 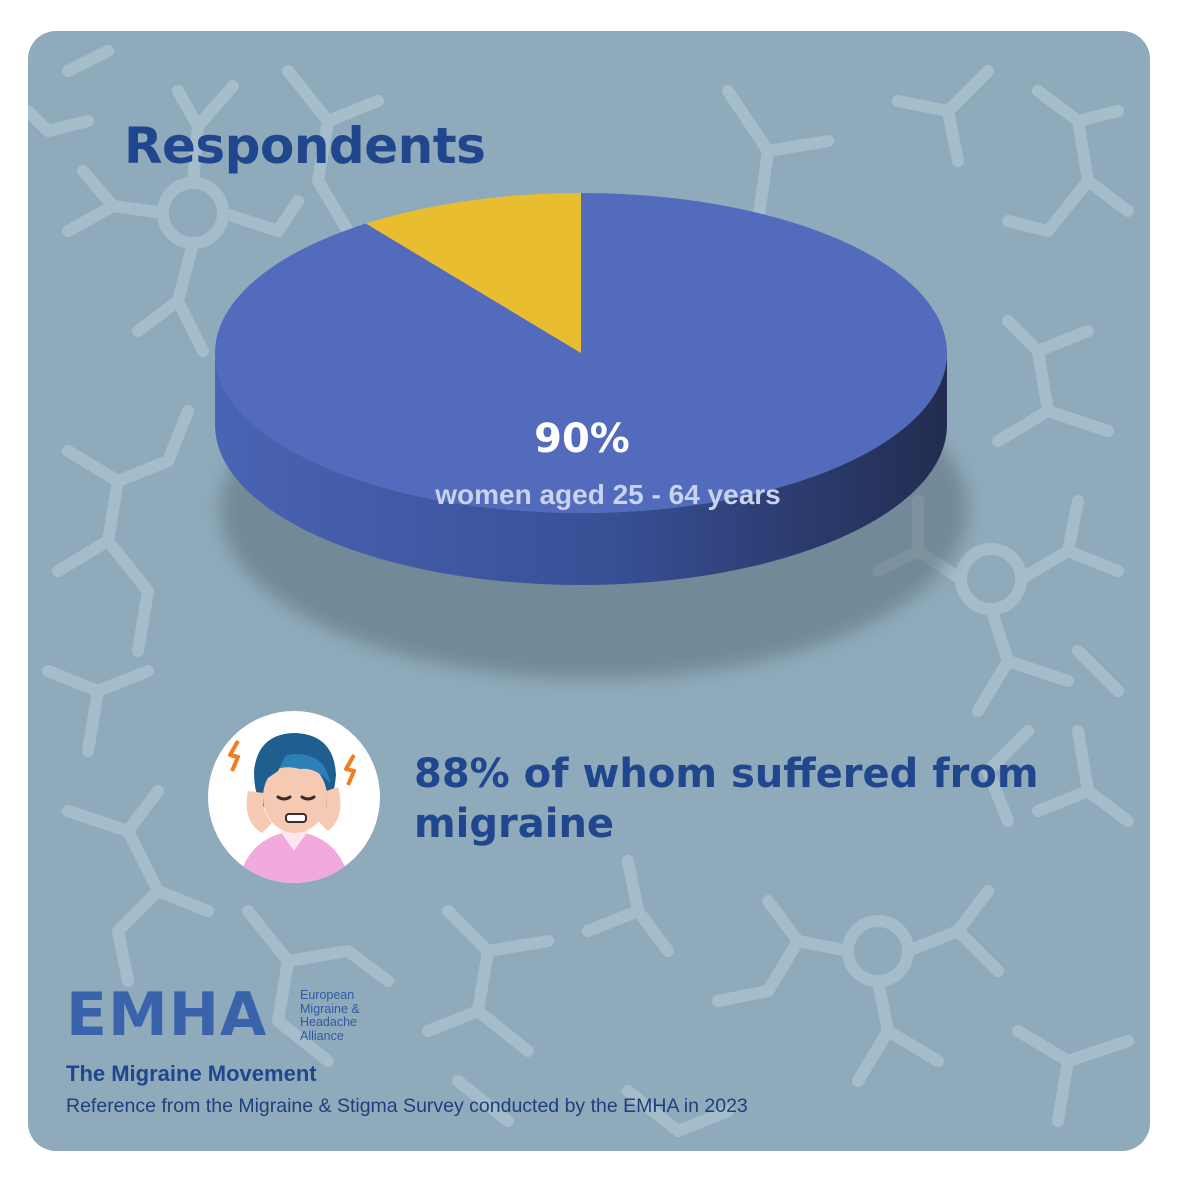 What do you see at coordinates (191, 1073) in the screenshot?
I see `tagline: The Migraine Movement` at bounding box center [191, 1073].